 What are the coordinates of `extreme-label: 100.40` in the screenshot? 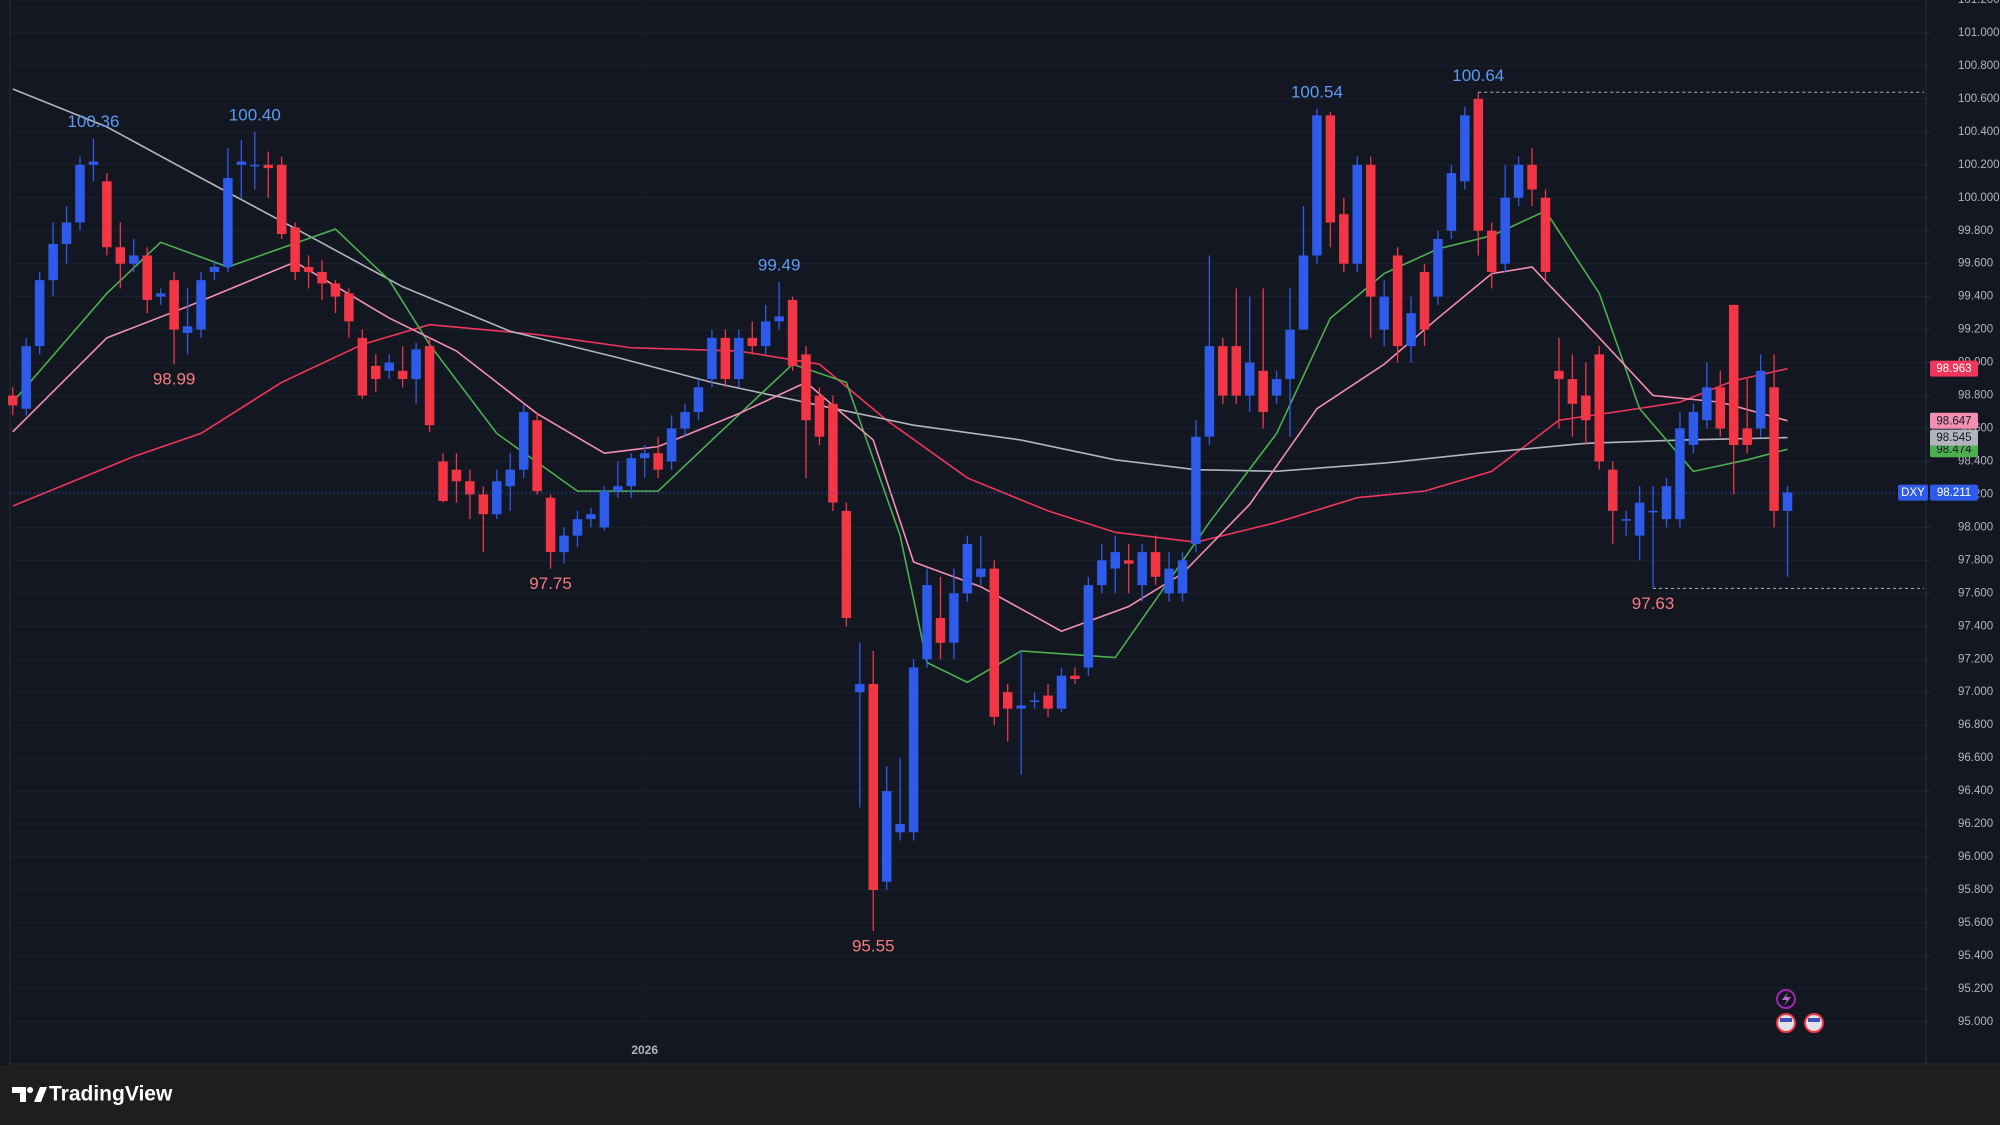 It's located at (255, 114).